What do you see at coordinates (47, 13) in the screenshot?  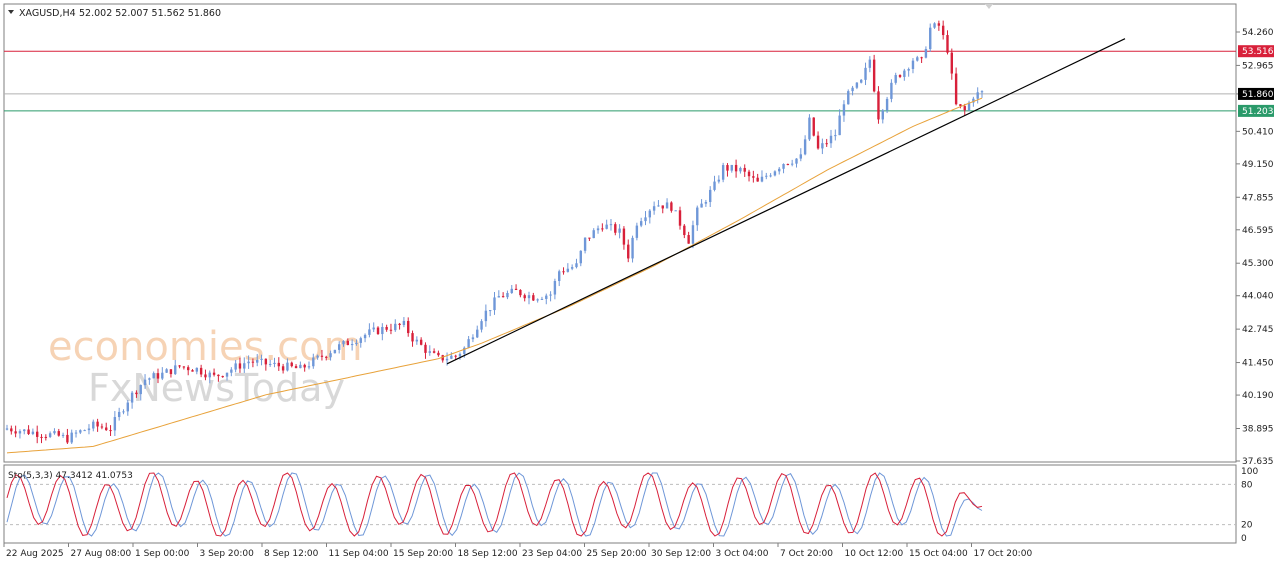 I see `symbol-title: XAGUSD,H4` at bounding box center [47, 13].